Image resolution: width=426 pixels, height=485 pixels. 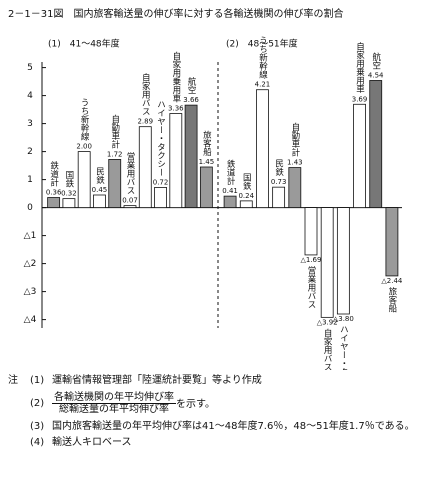 I want to click on value-label: △3.80, so click(x=343, y=319).